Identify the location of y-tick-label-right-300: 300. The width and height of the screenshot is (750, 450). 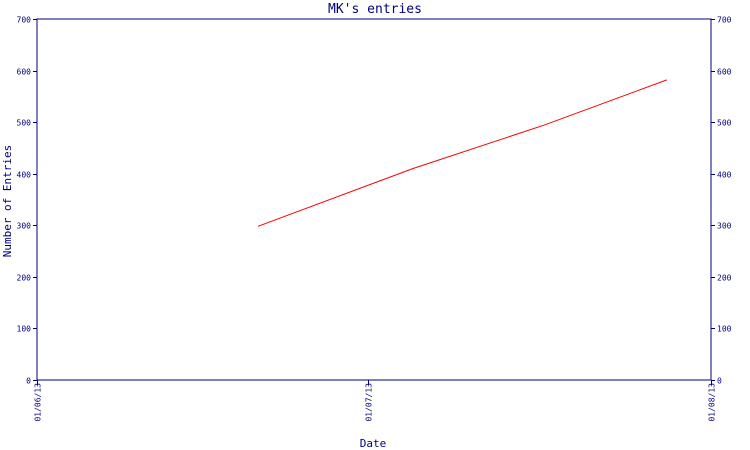
(724, 226).